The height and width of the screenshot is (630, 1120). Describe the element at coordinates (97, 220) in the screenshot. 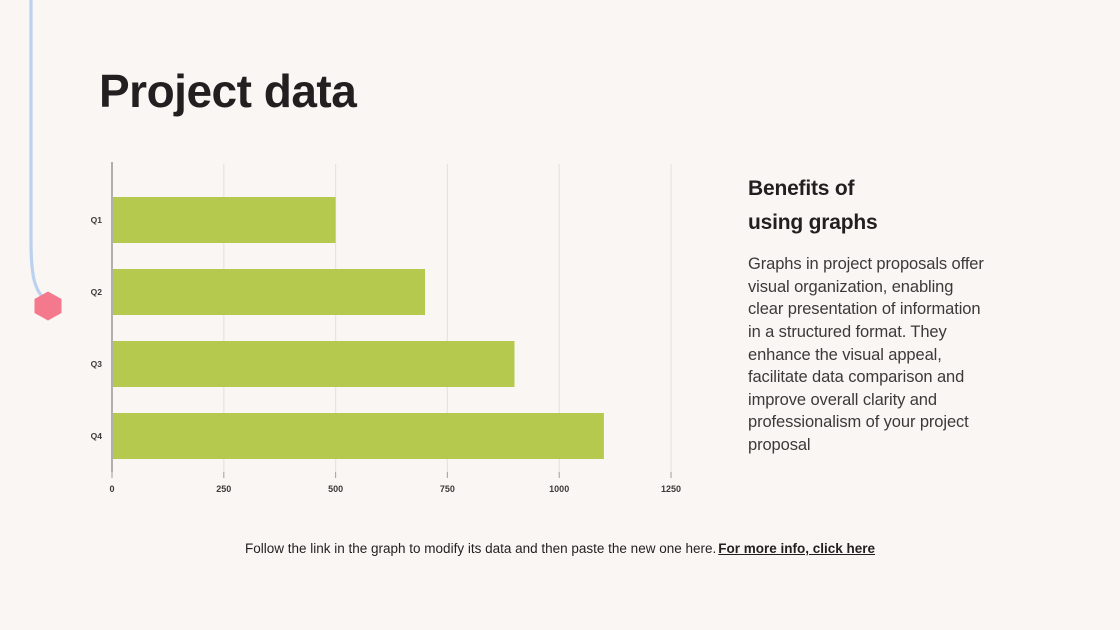

I see `category-label-q1: Q1` at that location.